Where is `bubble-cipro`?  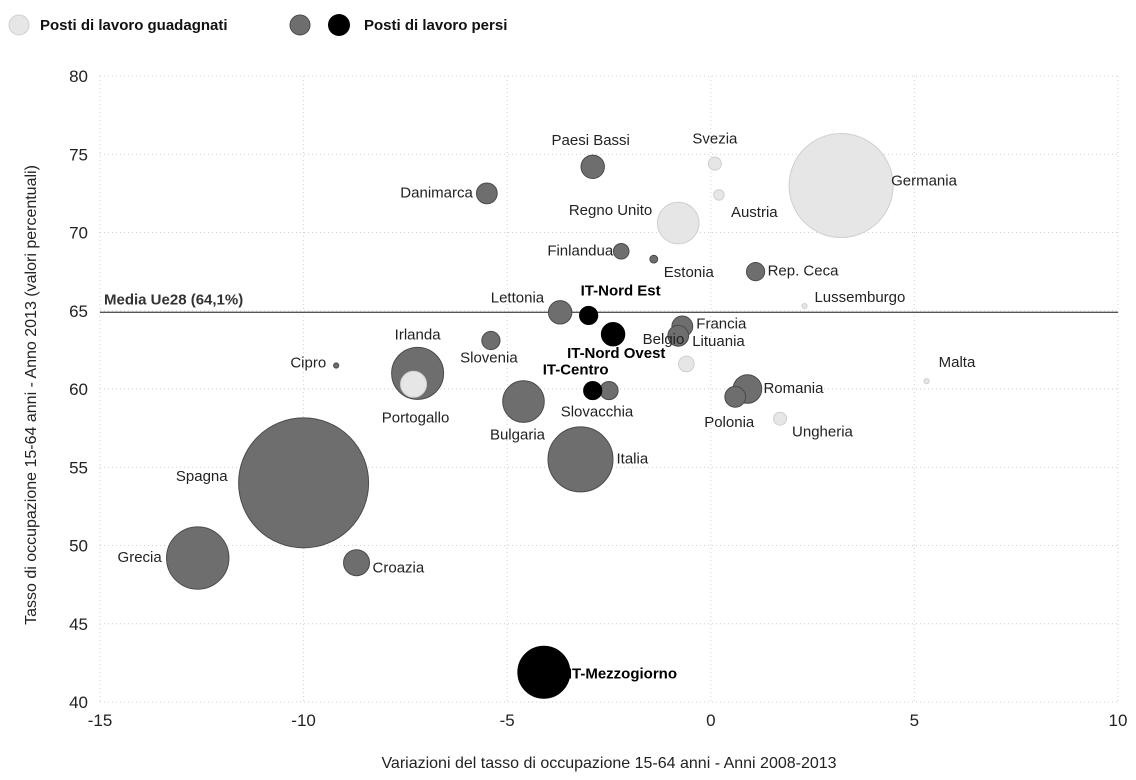
bubble-cipro is located at coordinates (336, 365).